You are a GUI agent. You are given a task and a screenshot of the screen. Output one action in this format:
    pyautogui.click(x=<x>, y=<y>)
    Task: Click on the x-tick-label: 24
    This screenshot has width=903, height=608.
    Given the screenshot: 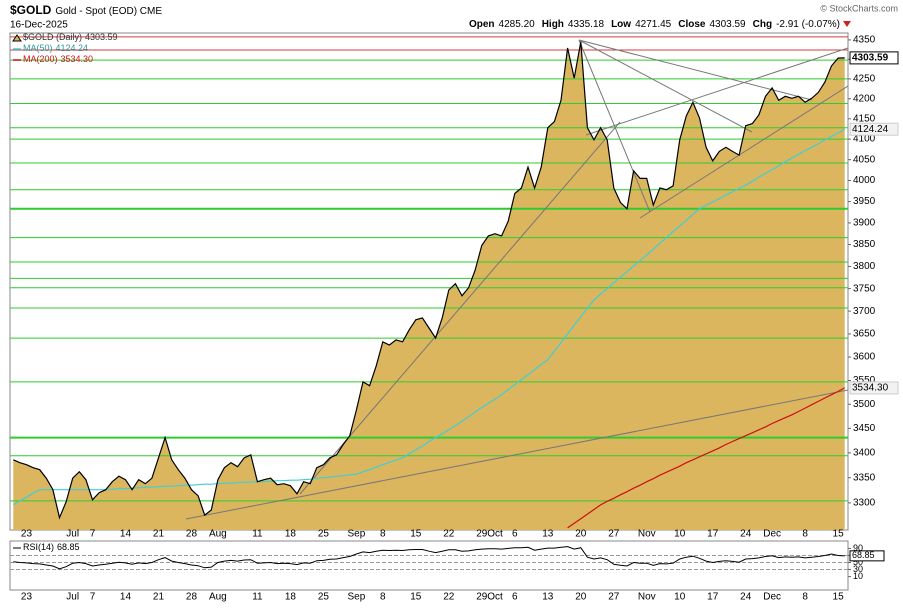 What is the action you would take?
    pyautogui.click(x=746, y=534)
    